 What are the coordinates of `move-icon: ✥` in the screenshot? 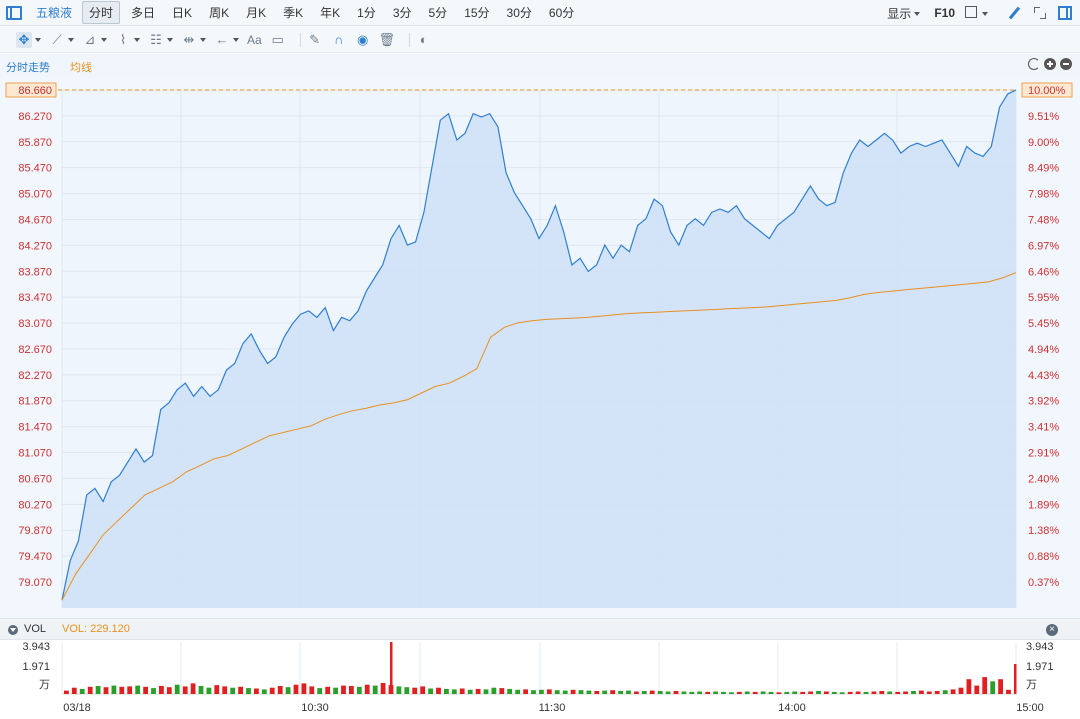 It's located at (24, 39).